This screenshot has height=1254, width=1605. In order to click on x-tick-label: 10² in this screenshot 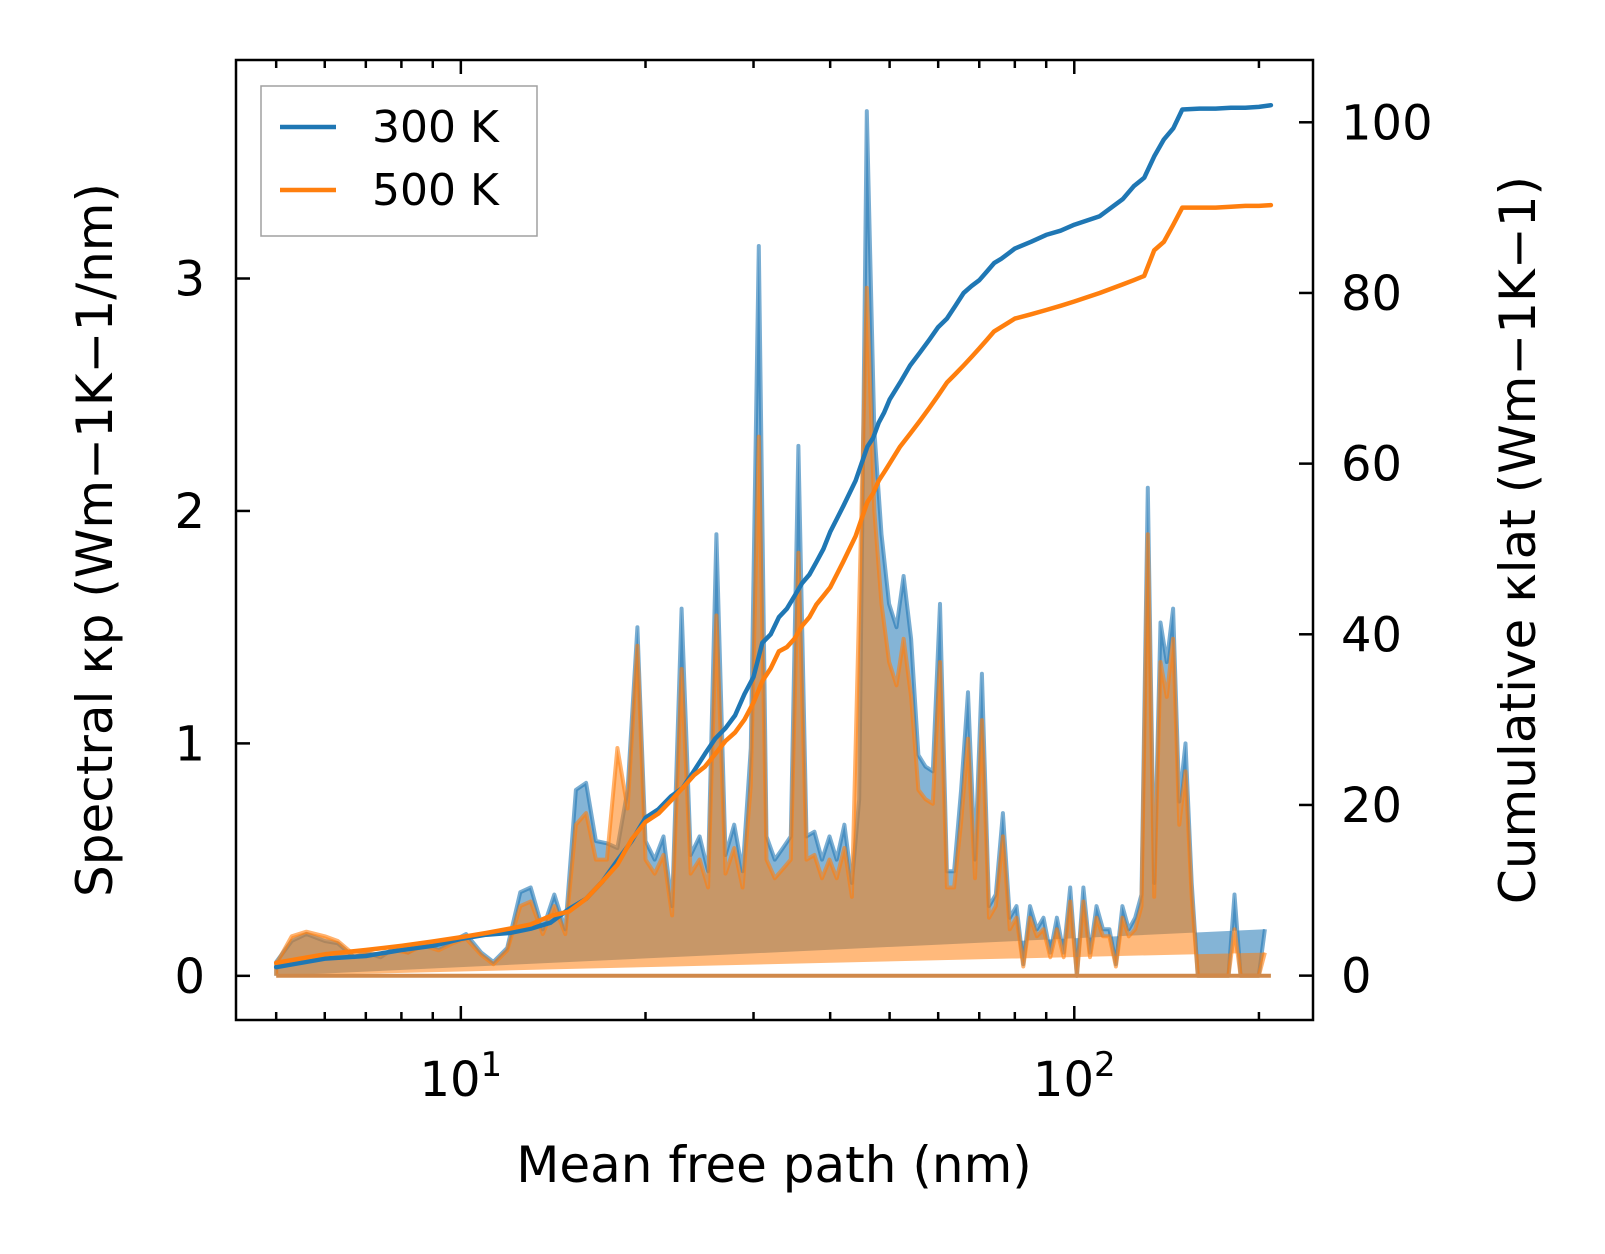, I will do `click(1074, 1076)`.